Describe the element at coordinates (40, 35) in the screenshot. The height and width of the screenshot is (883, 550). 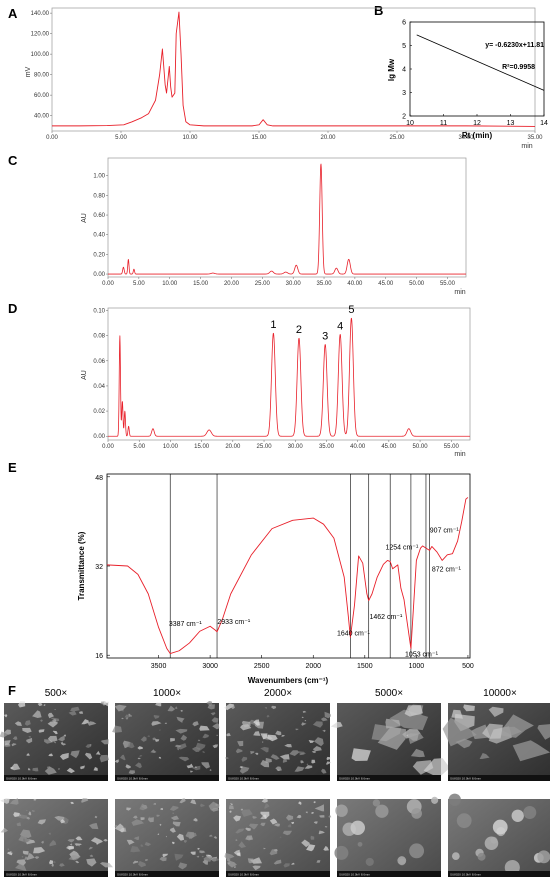
I see `y-tick-label: 120.00` at that location.